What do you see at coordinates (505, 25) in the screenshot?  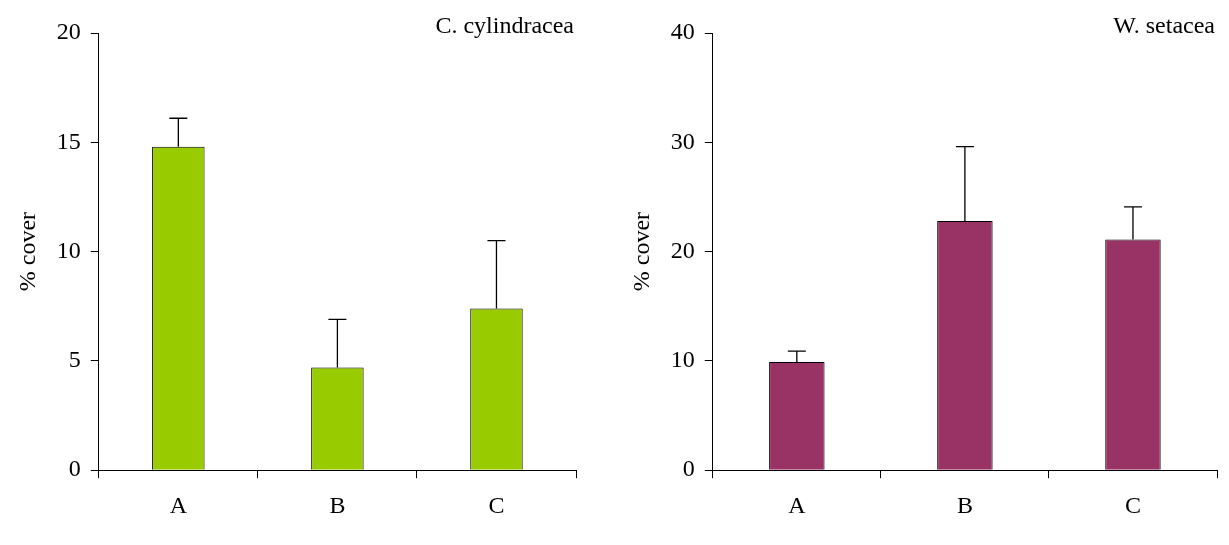 I see `chart-title: C. cylindracea` at bounding box center [505, 25].